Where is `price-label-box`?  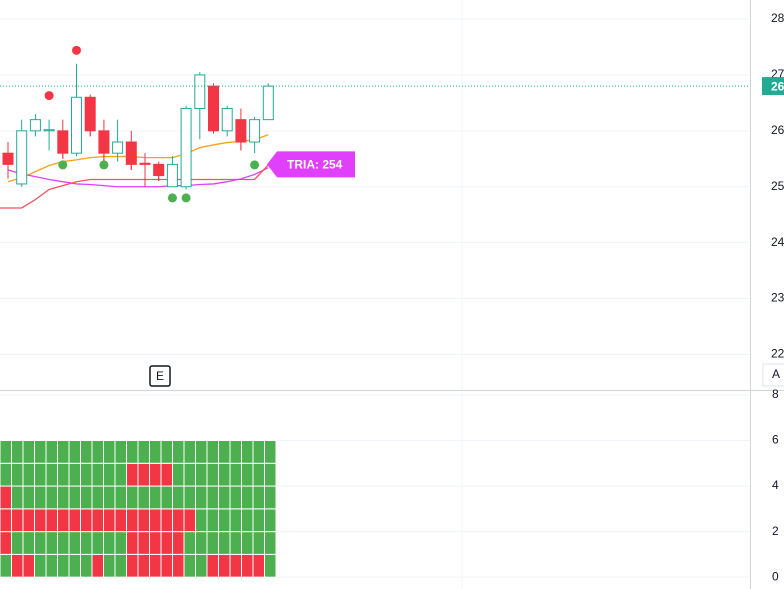 price-label-box is located at coordinates (773, 86).